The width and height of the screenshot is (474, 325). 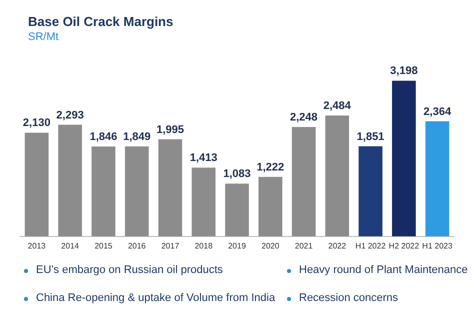 What do you see at coordinates (103, 245) in the screenshot?
I see `x-tick-label: 2015` at bounding box center [103, 245].